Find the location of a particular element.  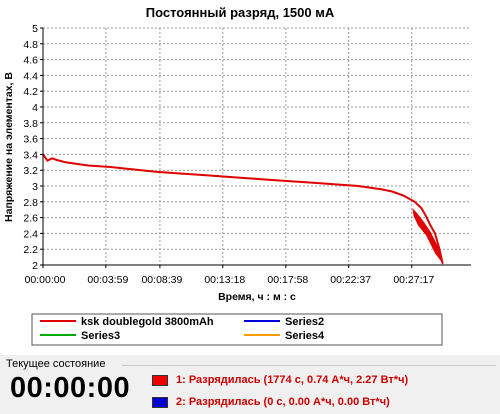

y-tick-label: 4 is located at coordinates (35, 108).